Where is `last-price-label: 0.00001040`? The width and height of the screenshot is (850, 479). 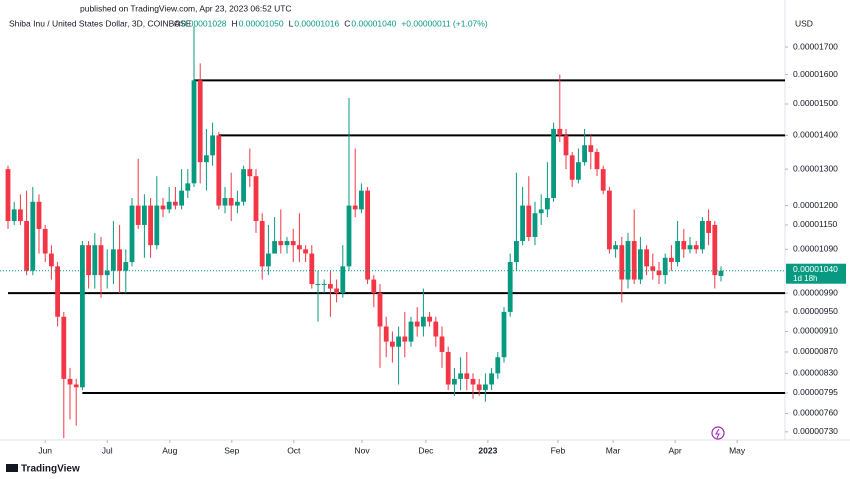 last-price-label: 0.00001040 is located at coordinates (815, 269).